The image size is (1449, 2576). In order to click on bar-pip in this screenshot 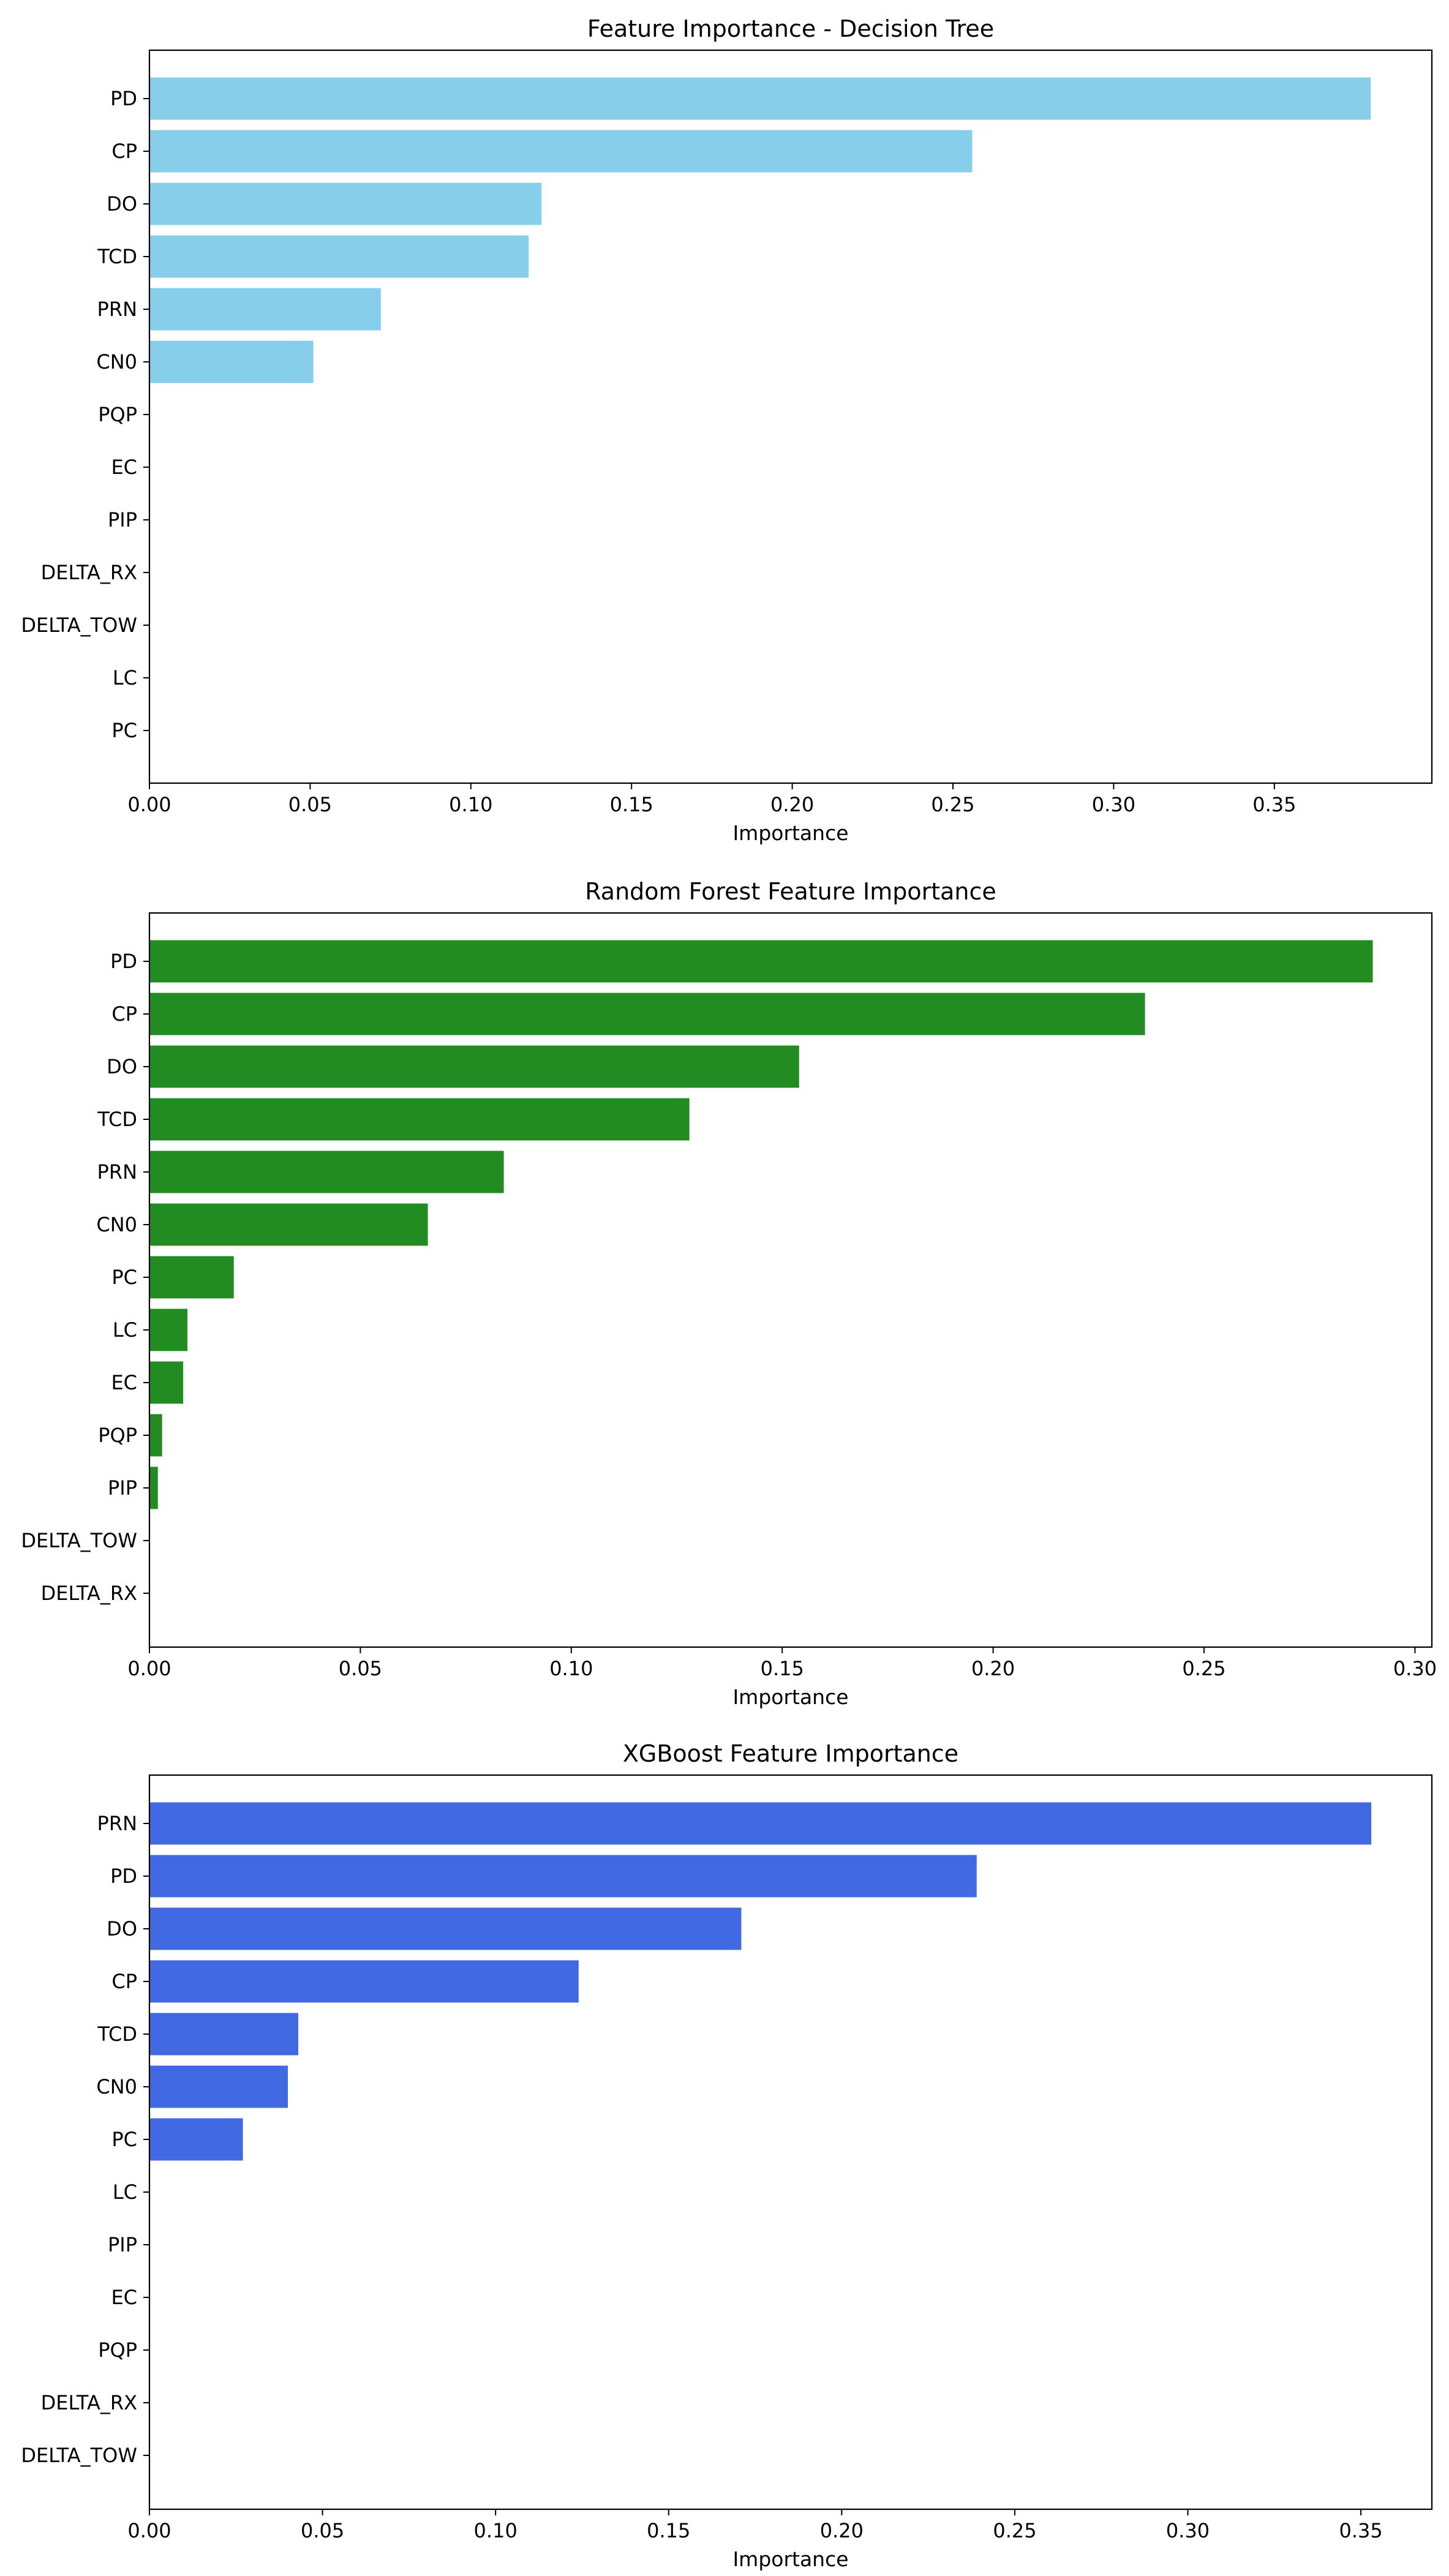, I will do `click(153, 1487)`.